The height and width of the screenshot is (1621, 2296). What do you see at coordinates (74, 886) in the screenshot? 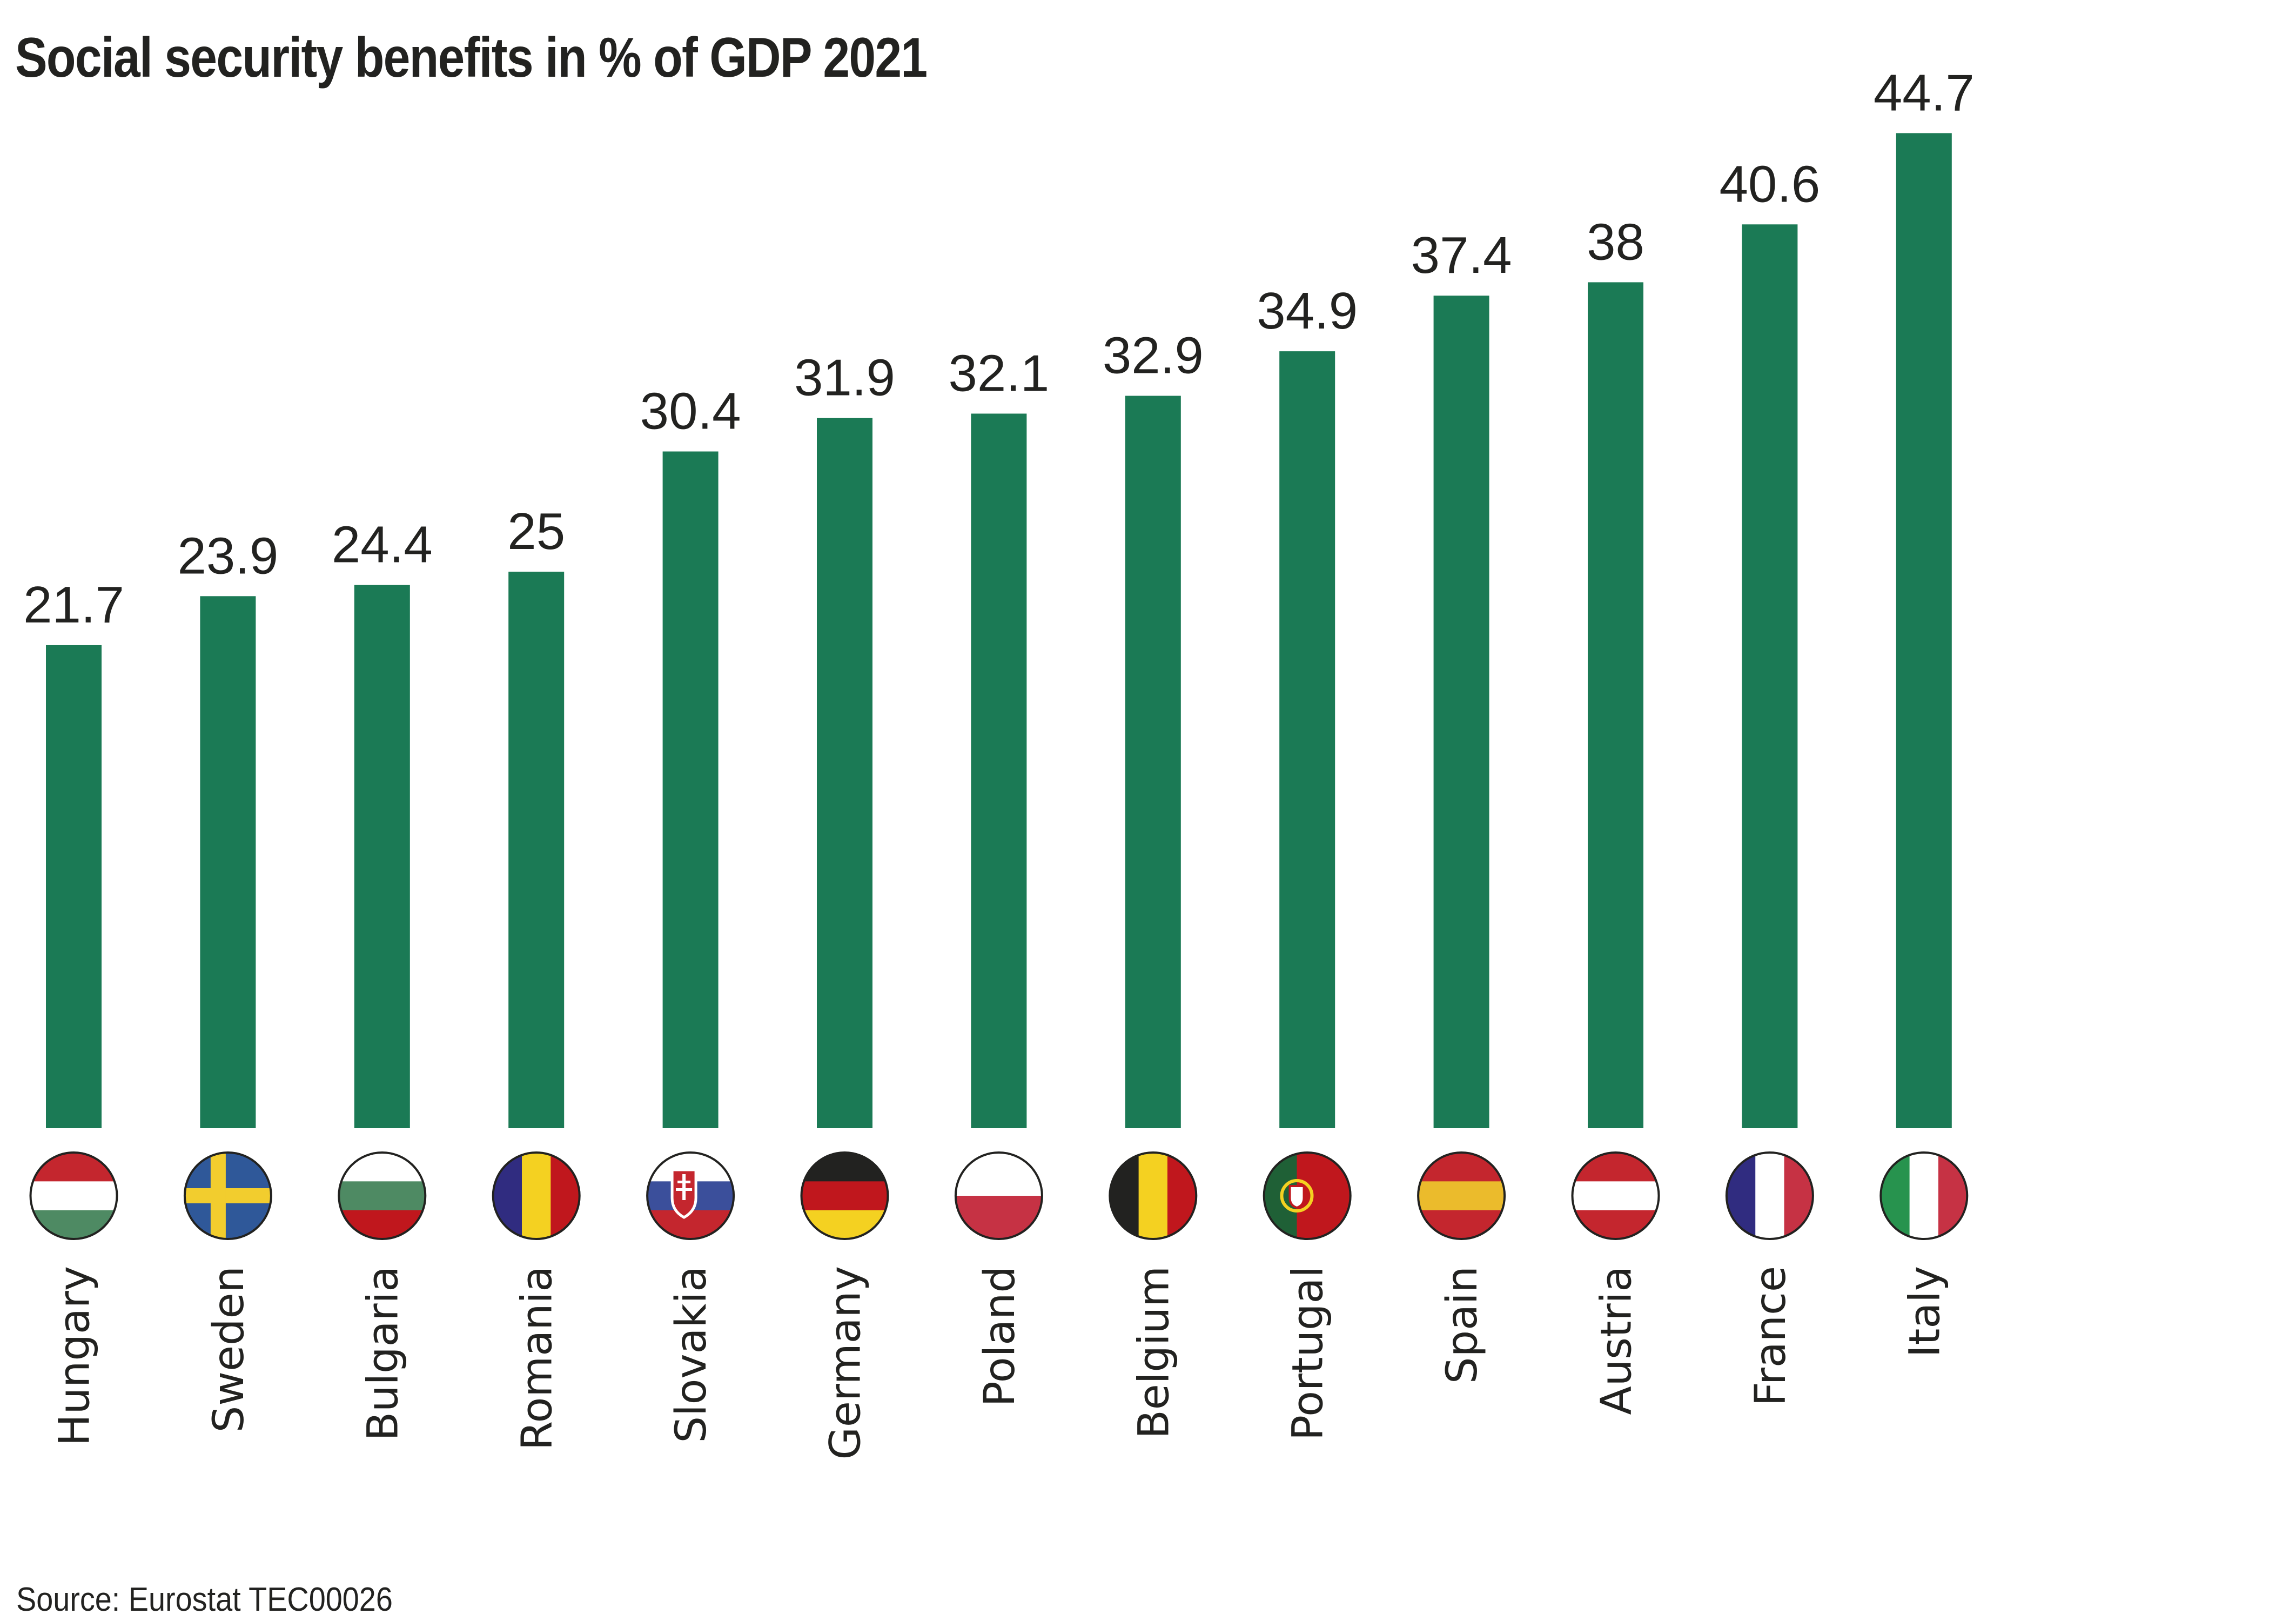
I see `bar-hungary` at bounding box center [74, 886].